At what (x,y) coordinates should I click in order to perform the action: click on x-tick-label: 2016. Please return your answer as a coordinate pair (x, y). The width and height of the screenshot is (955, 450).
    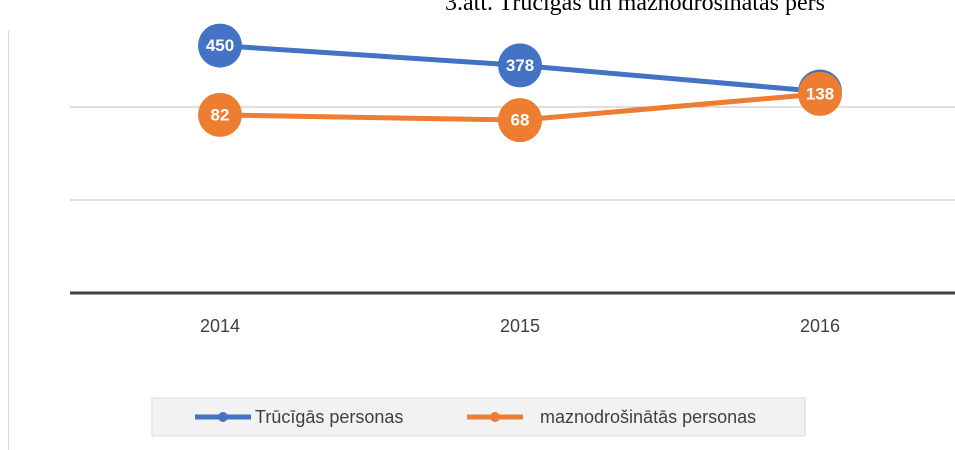
    Looking at the image, I should click on (820, 326).